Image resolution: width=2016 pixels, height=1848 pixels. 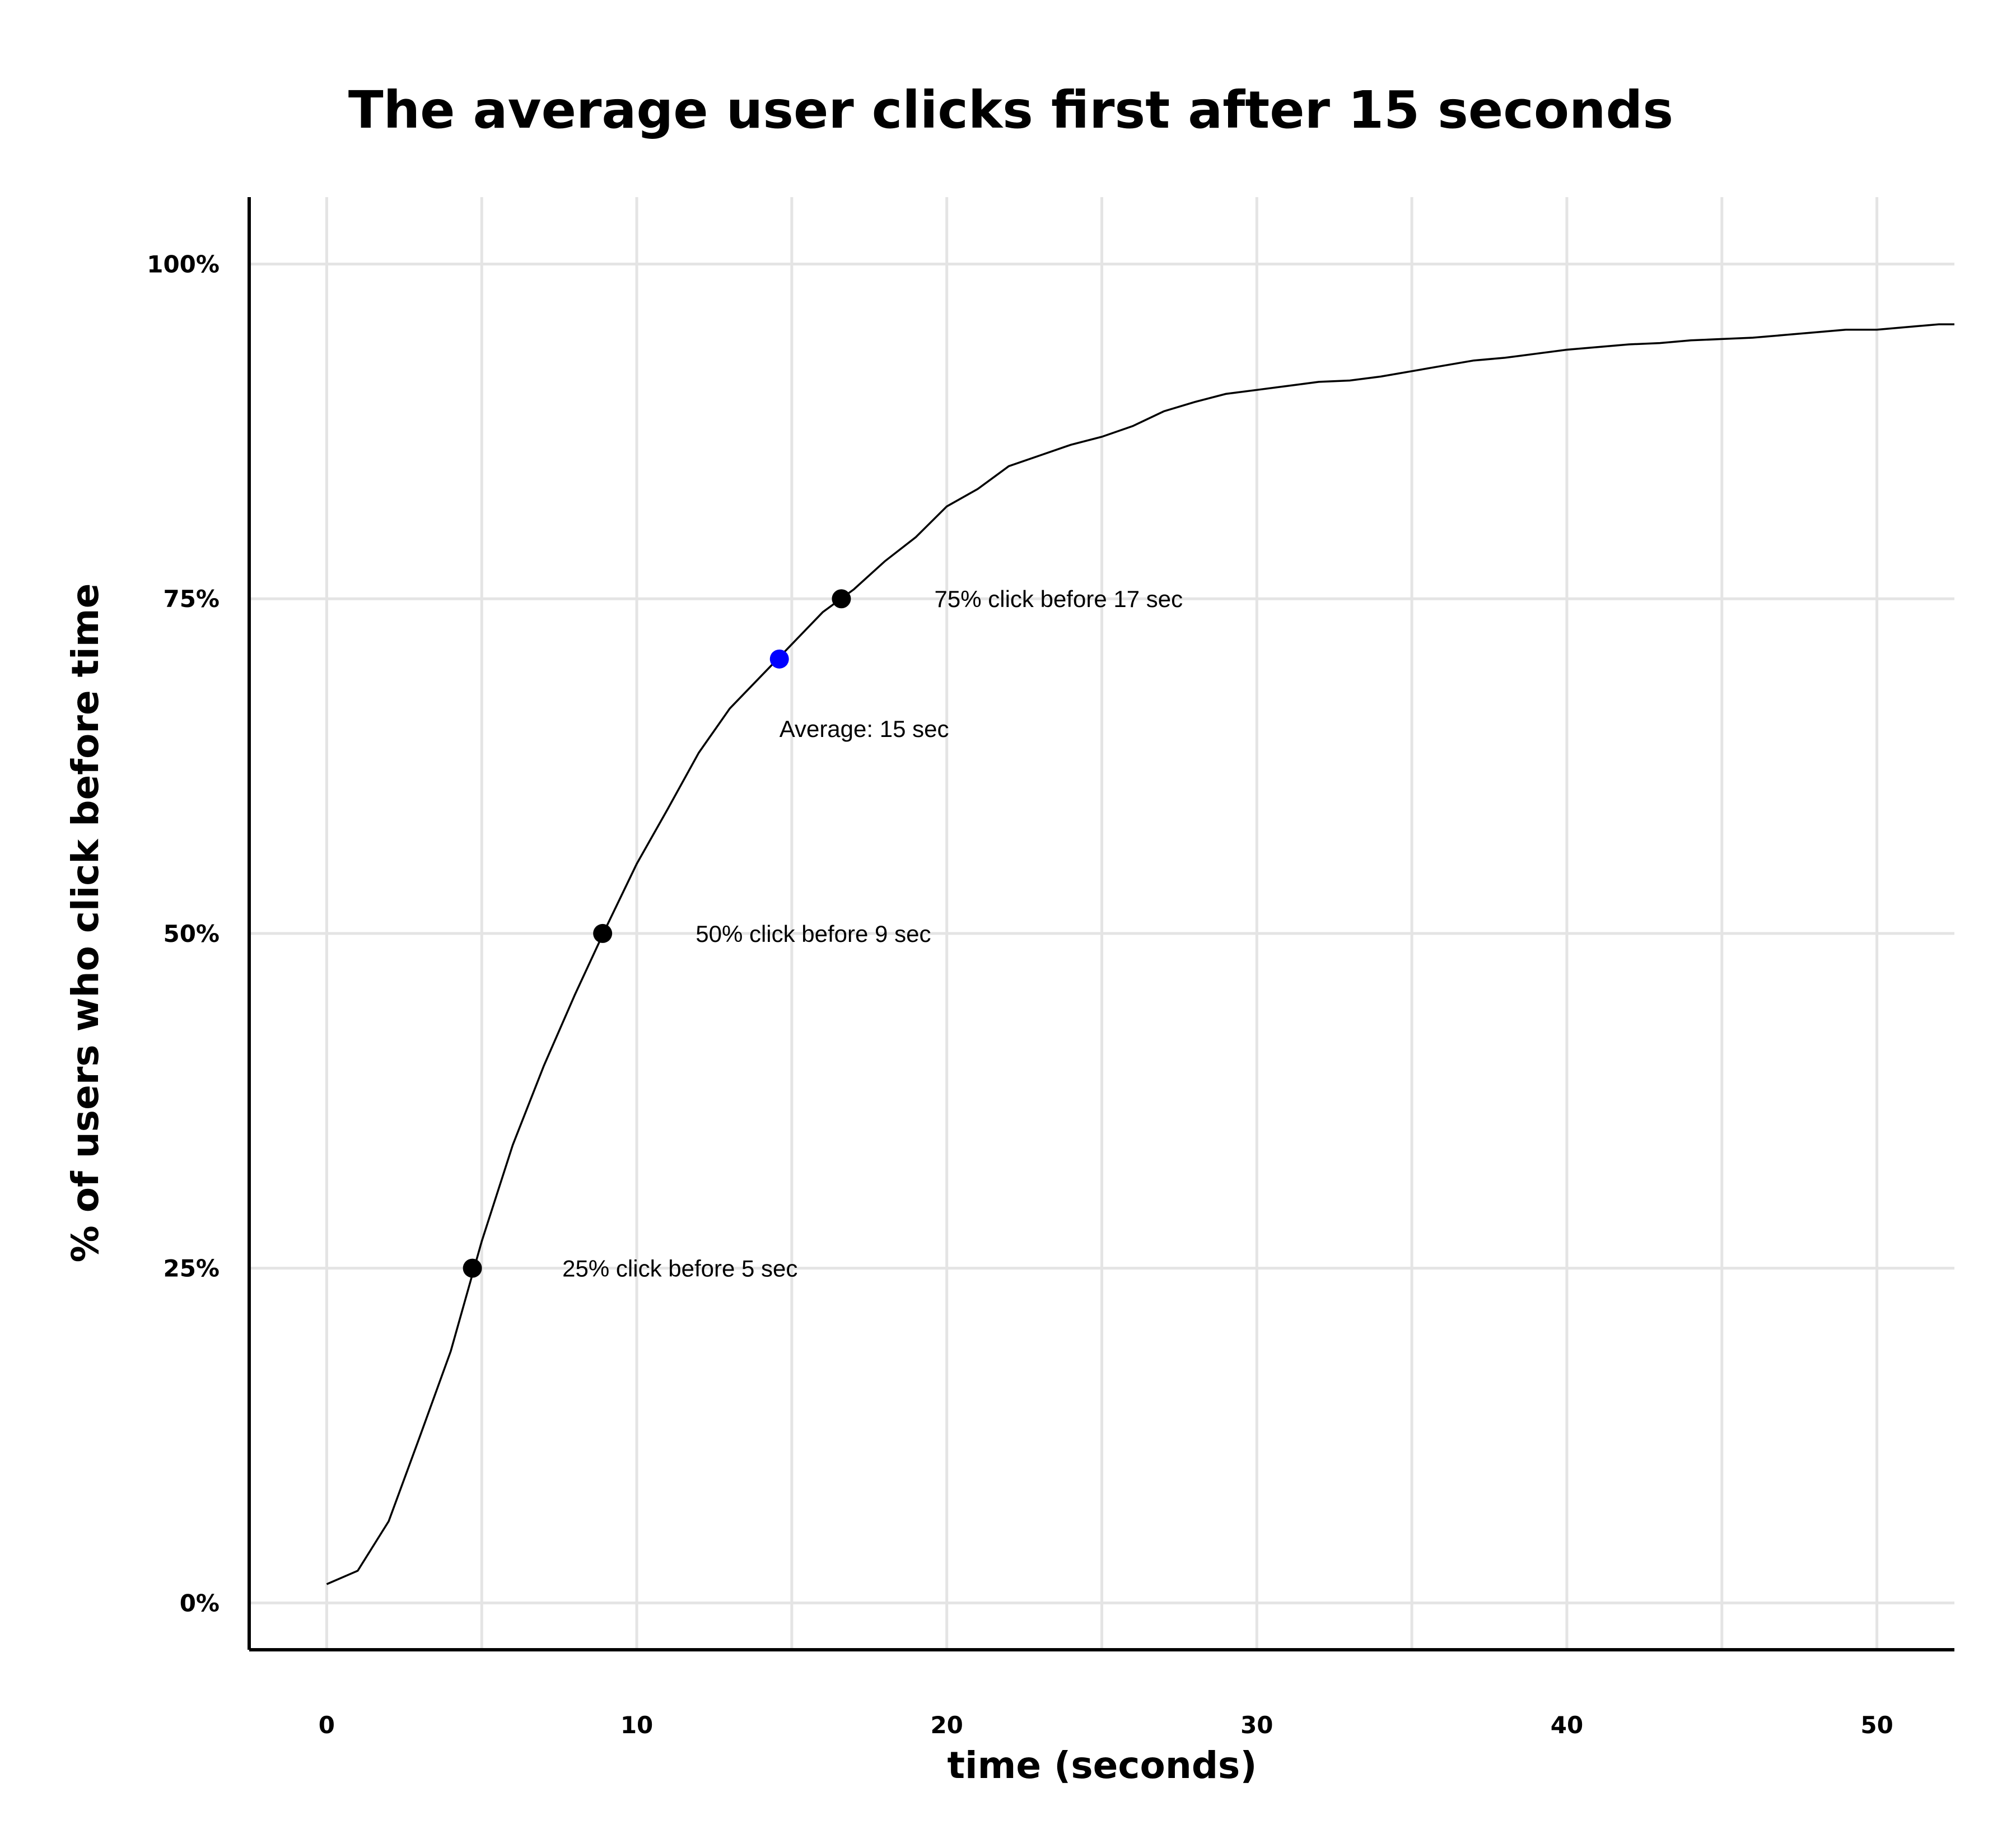 What do you see at coordinates (192, 934) in the screenshot?
I see `y-tick-label: 50%` at bounding box center [192, 934].